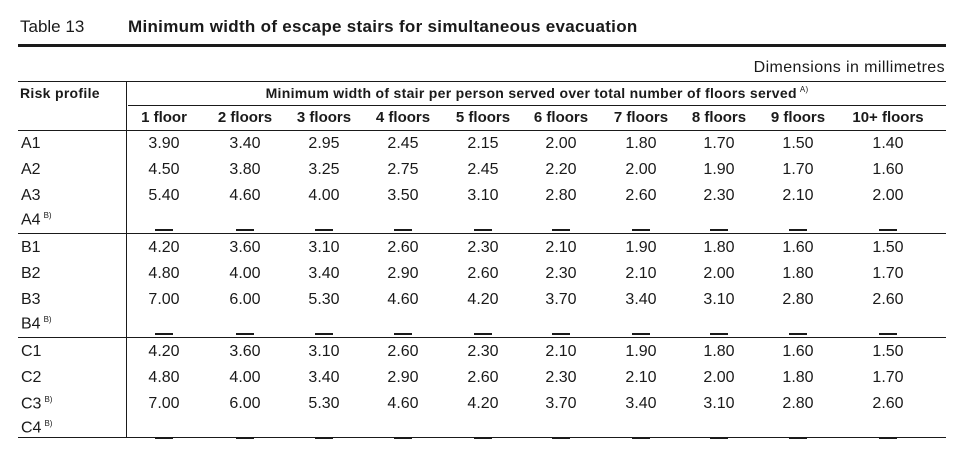 The image size is (961, 451). I want to click on table-cell: 3.70, so click(561, 299).